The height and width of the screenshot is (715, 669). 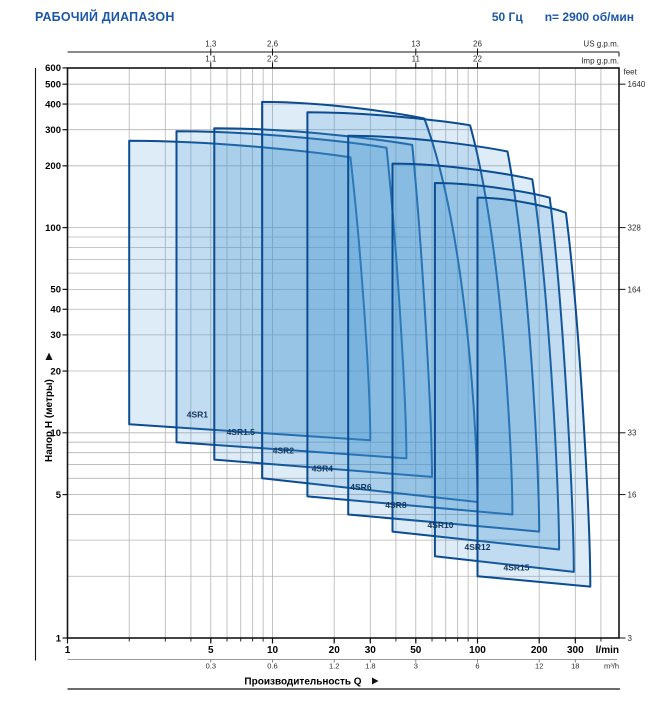 I want to click on y-axis-meters, so click(x=65, y=353).